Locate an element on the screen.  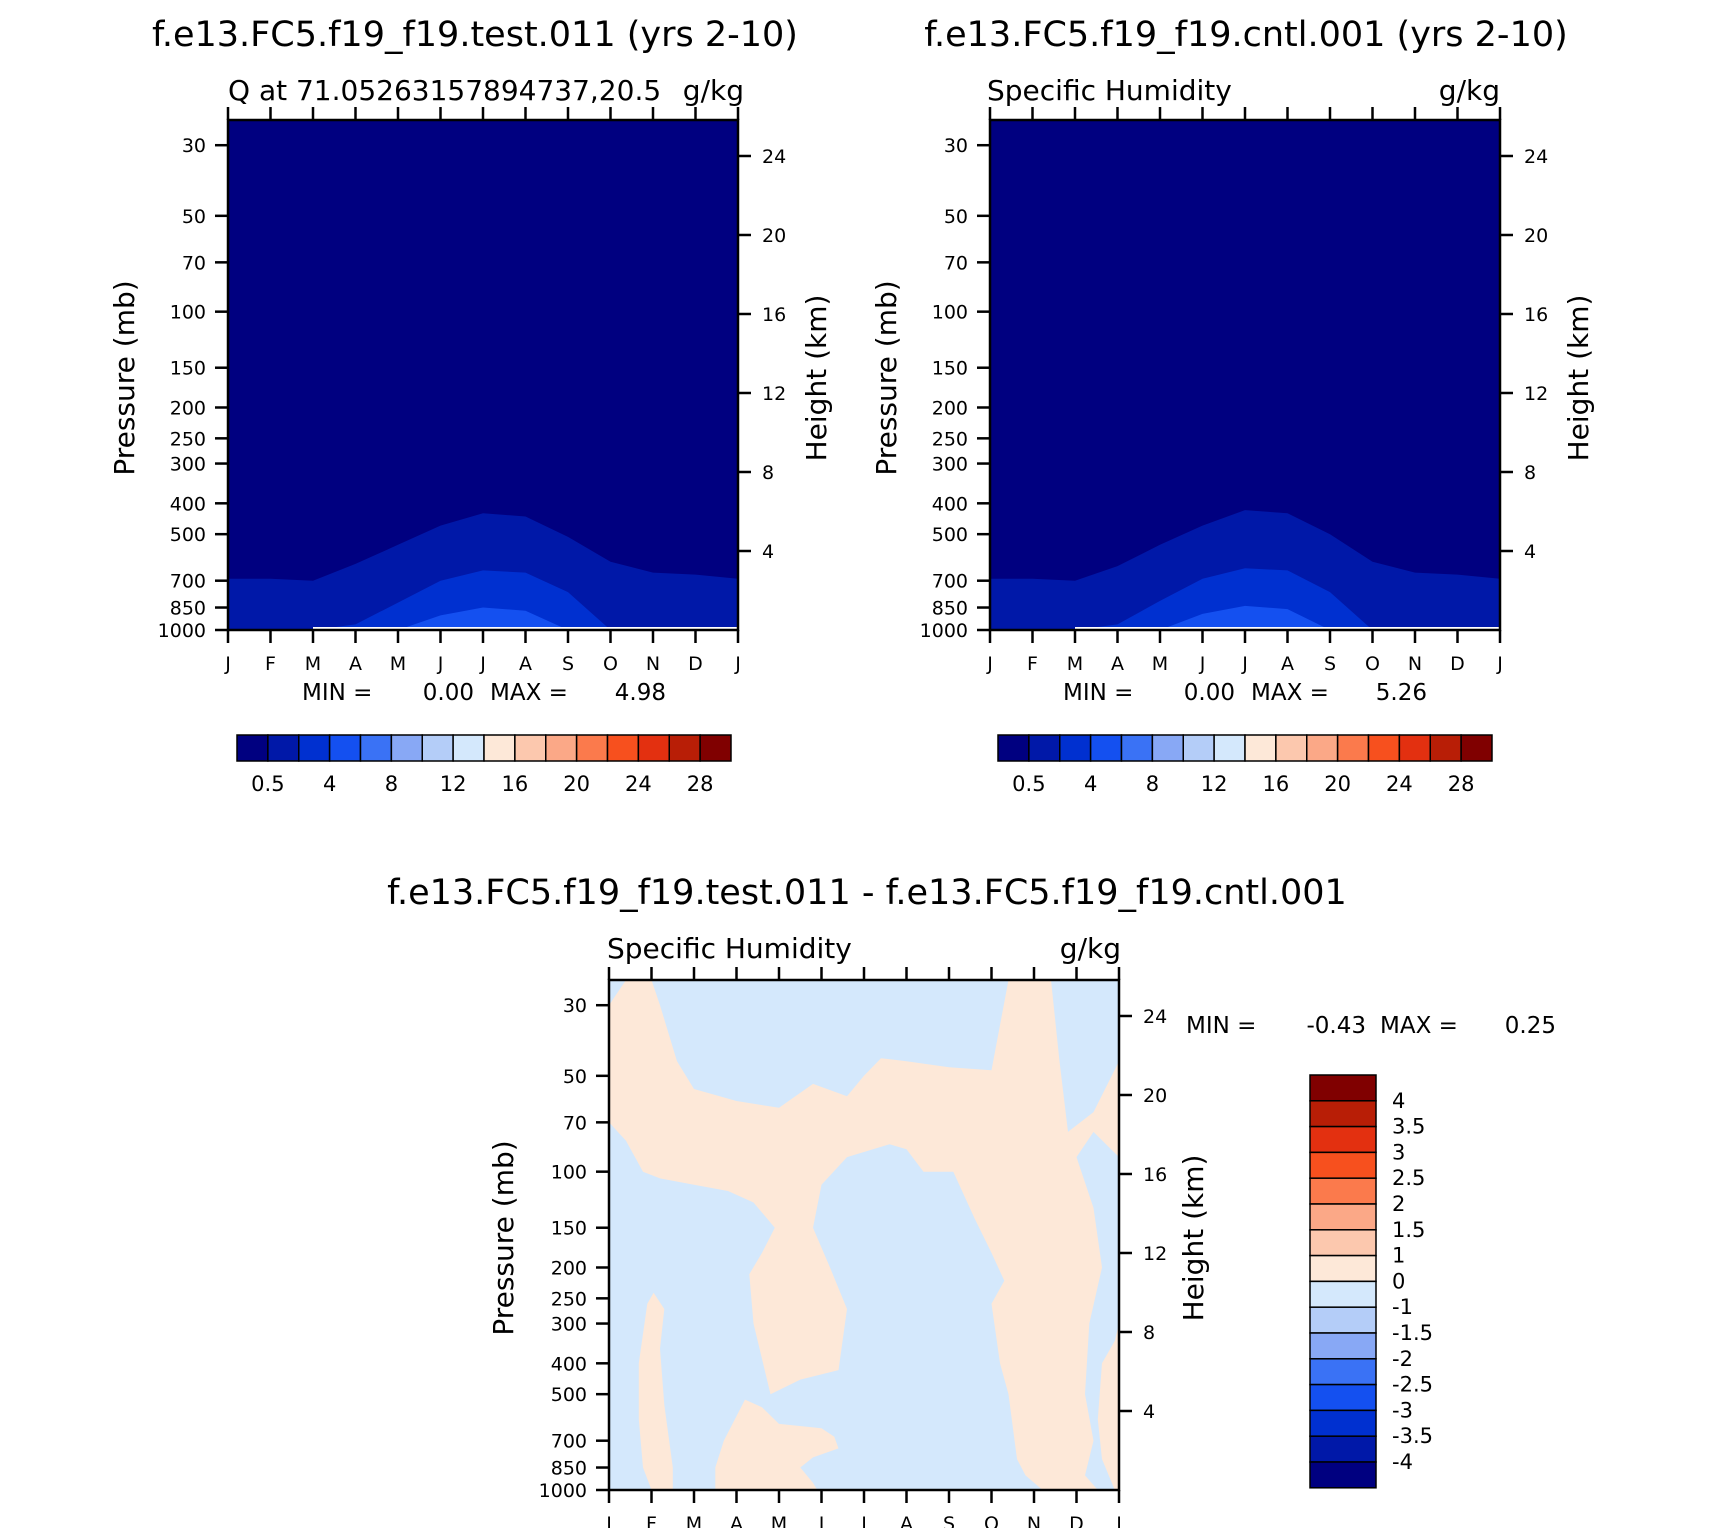
x-tick-label: D is located at coordinates (1076, 1520).